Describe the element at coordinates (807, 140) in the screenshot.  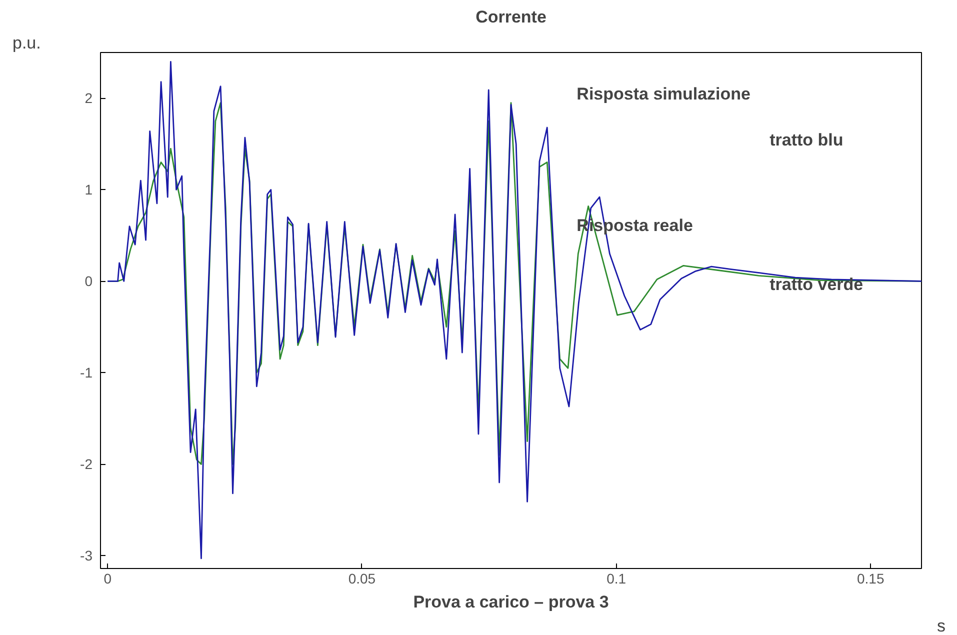
I see `annotation: tratto blu` at that location.